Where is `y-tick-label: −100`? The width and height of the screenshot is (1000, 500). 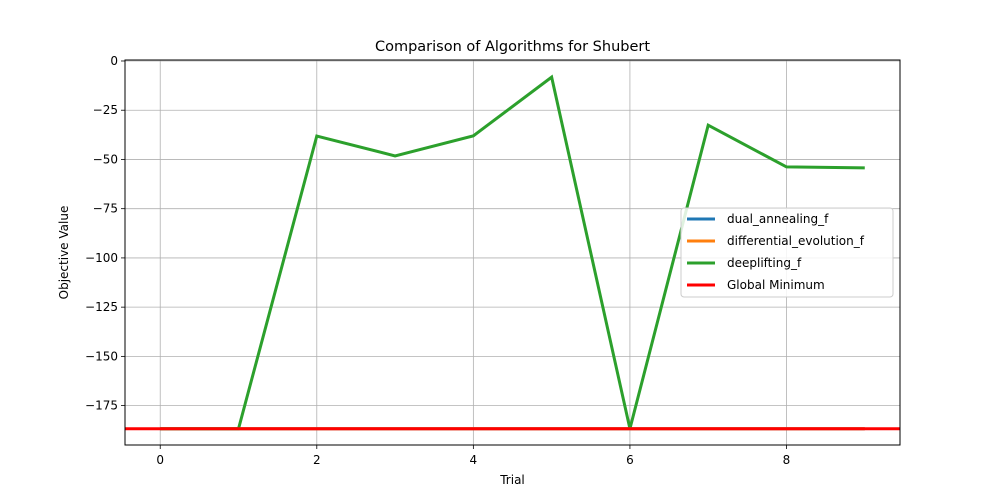 y-tick-label: −100 is located at coordinates (101, 258).